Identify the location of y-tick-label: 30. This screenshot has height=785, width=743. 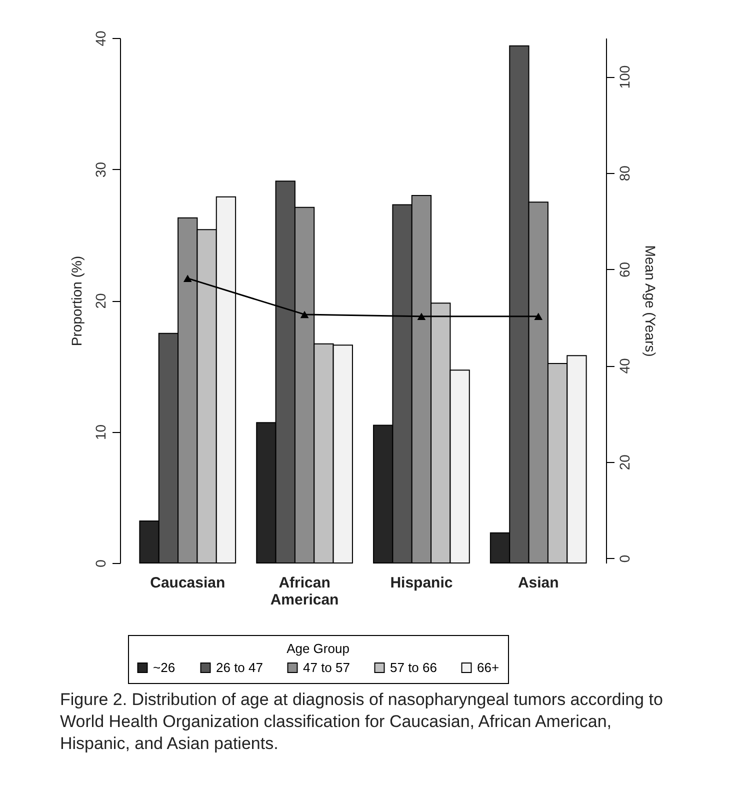
(100, 170).